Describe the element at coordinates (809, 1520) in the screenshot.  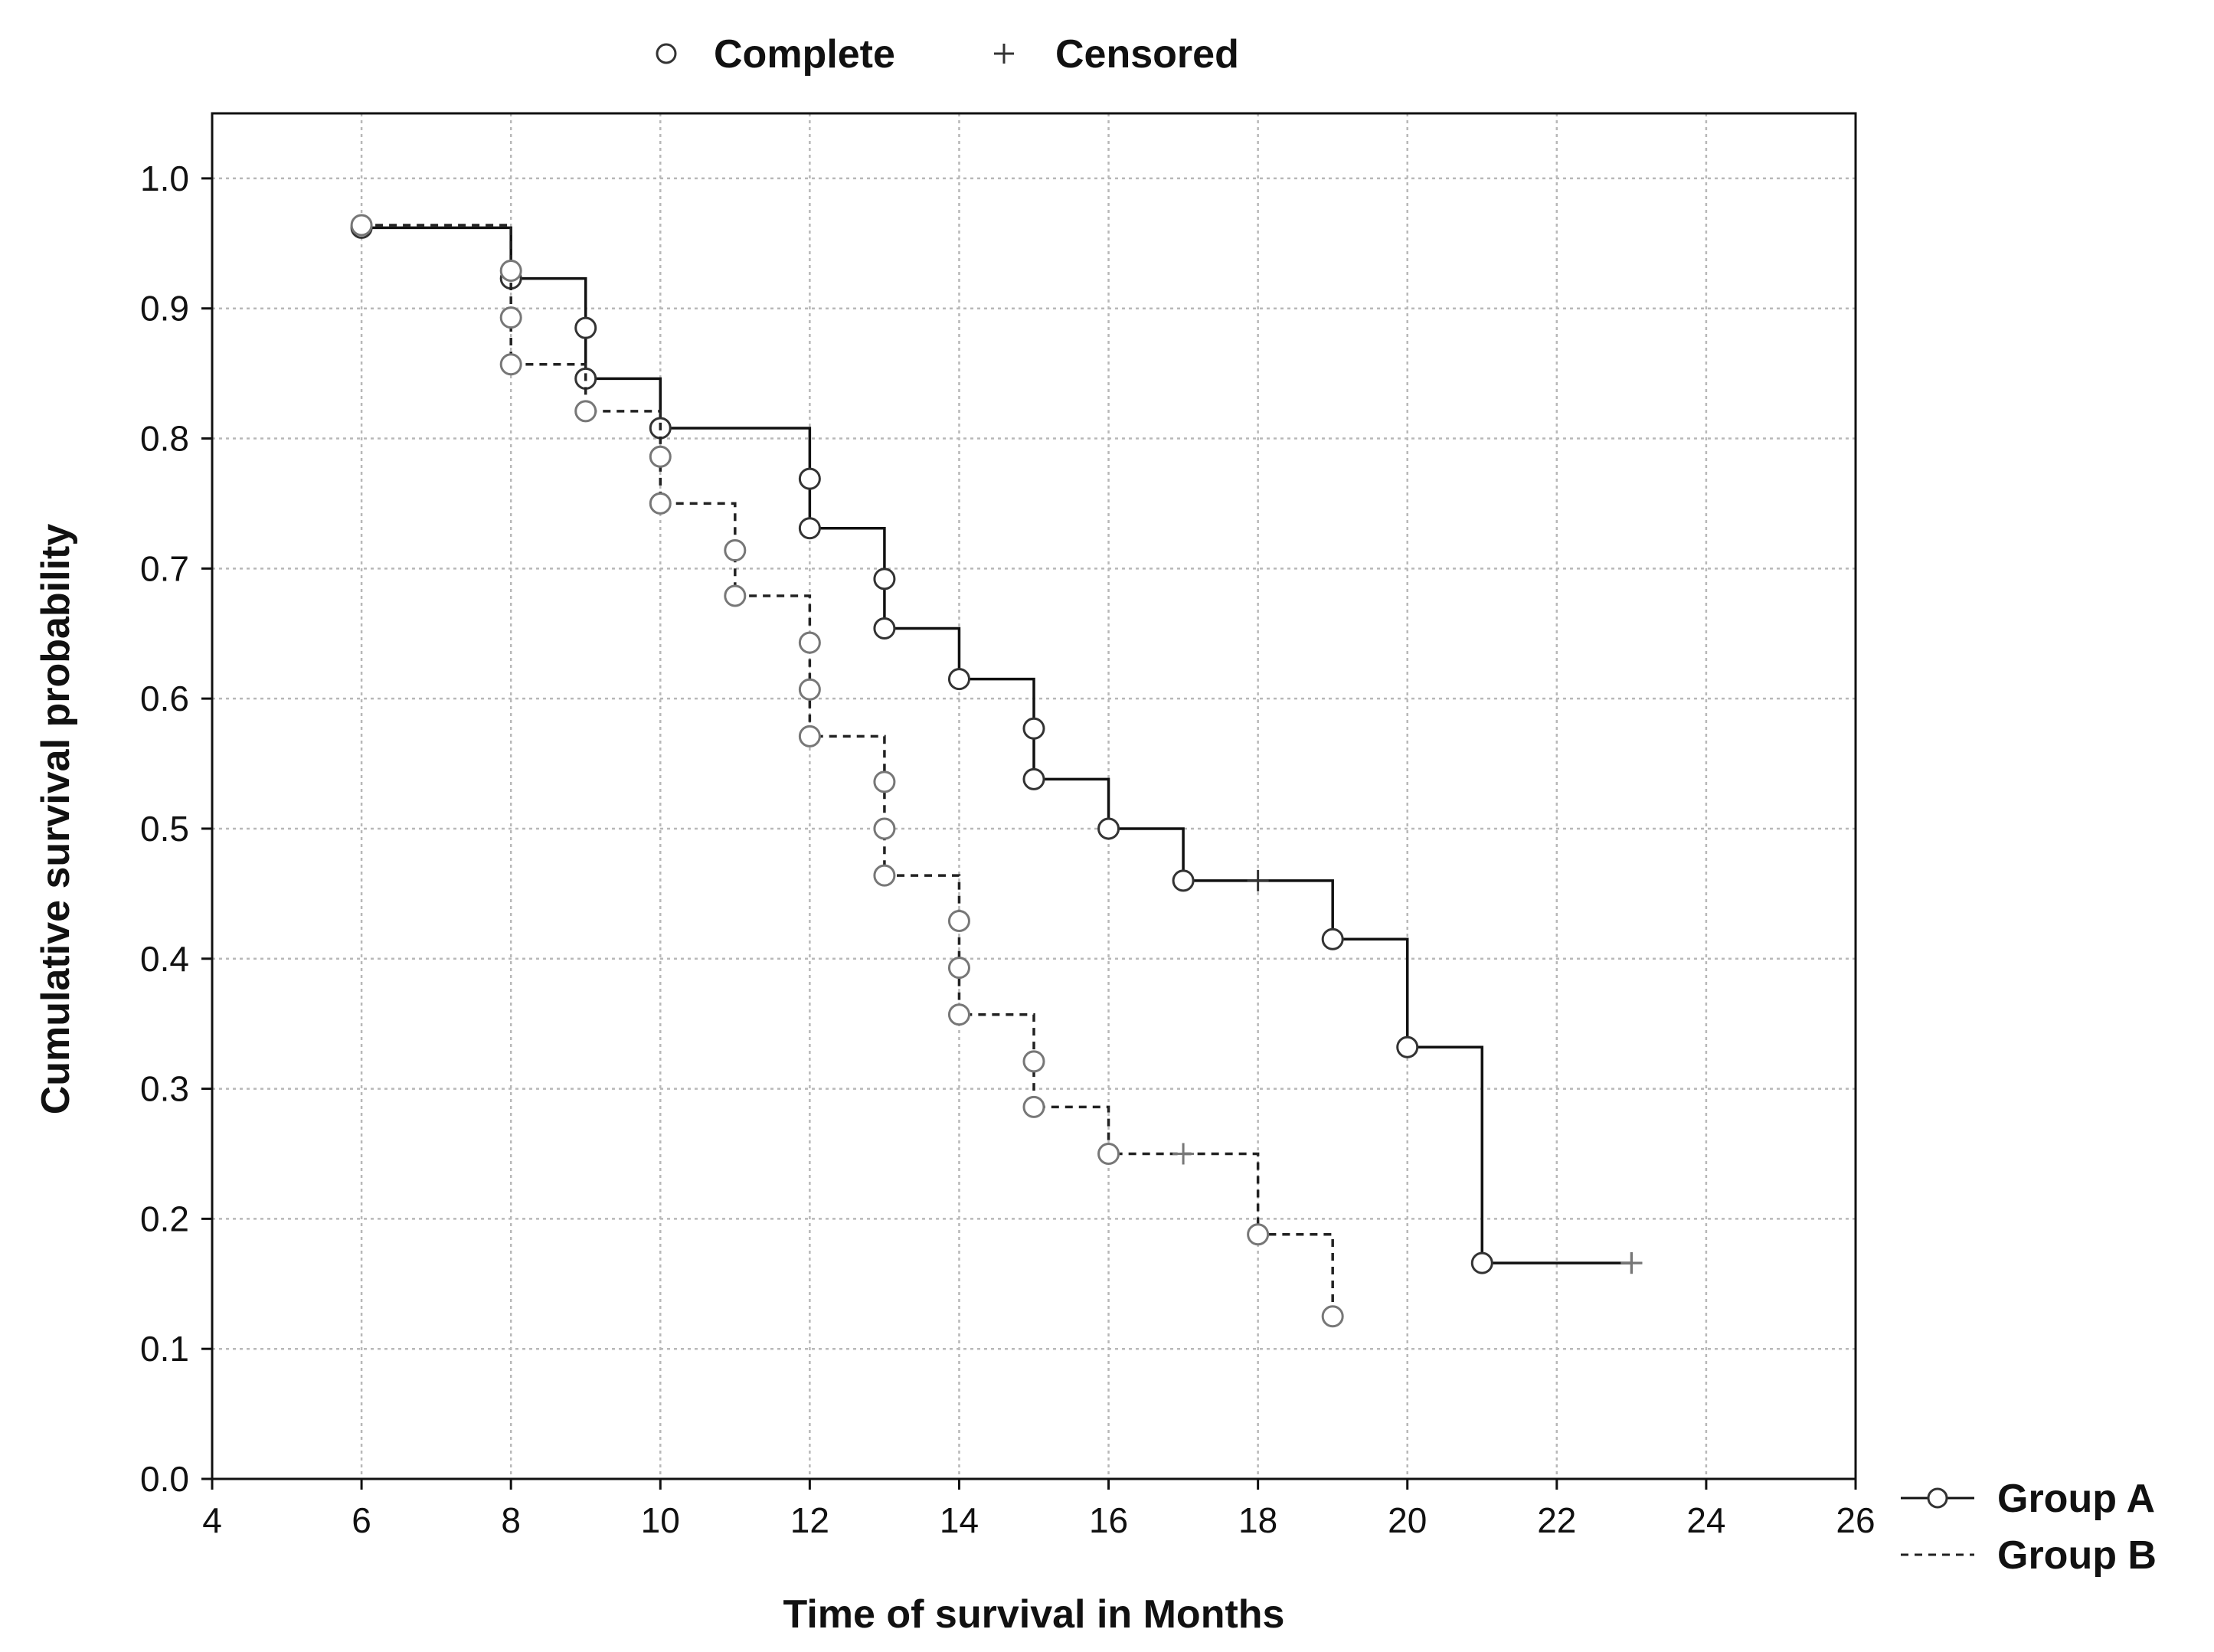
I see `x-tick-label: 12` at that location.